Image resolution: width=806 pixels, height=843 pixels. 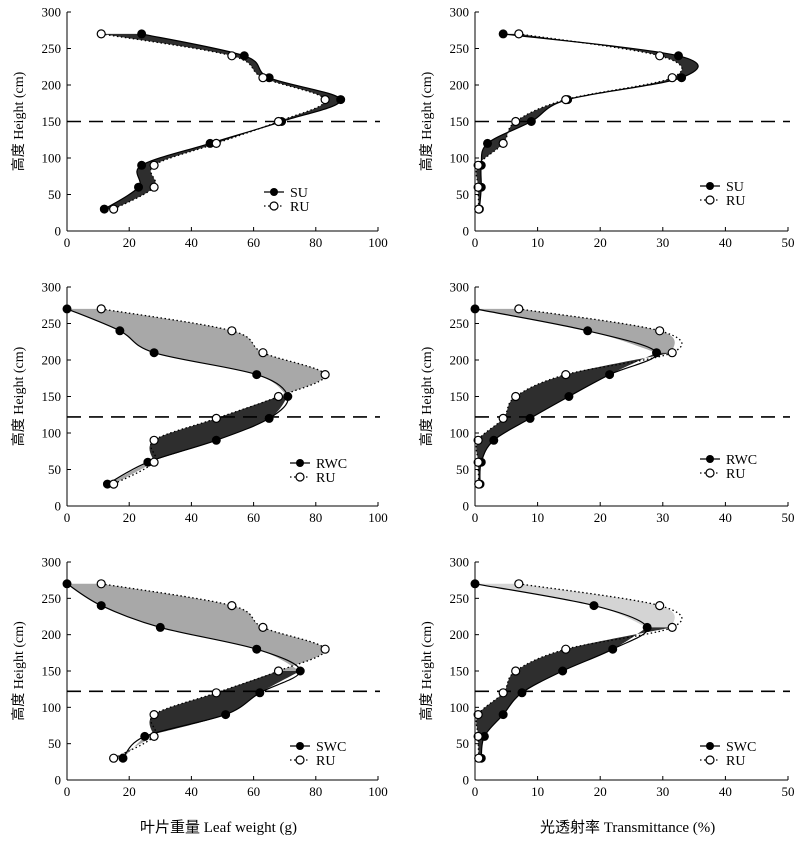 I want to click on y-tick-label: 0, so click(x=466, y=780).